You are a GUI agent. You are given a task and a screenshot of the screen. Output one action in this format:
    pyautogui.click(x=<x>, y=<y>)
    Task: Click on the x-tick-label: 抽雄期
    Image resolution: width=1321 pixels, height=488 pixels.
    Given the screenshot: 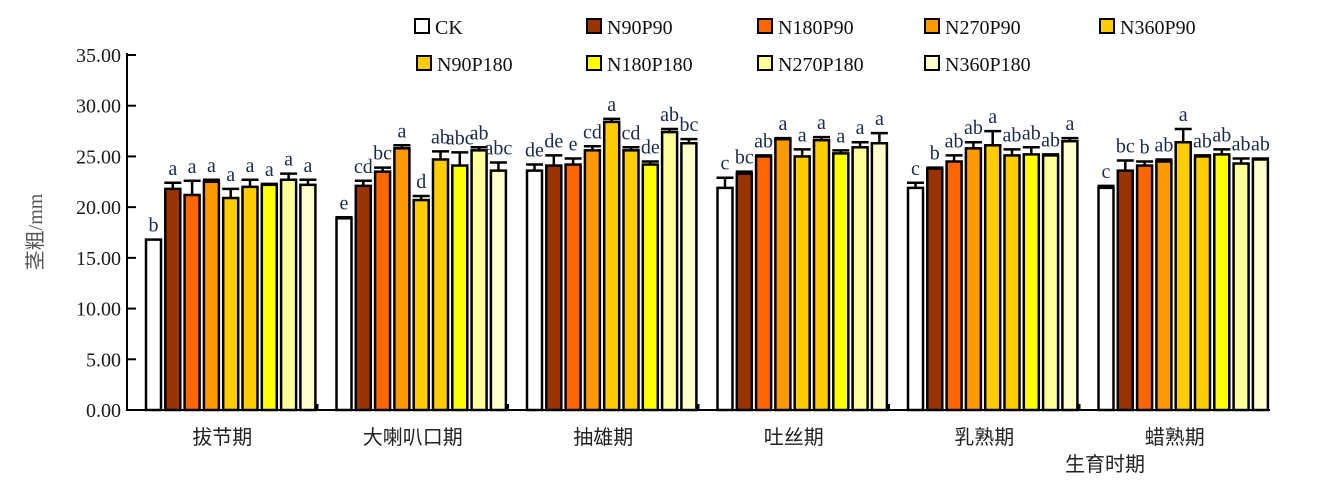 What is the action you would take?
    pyautogui.click(x=603, y=437)
    